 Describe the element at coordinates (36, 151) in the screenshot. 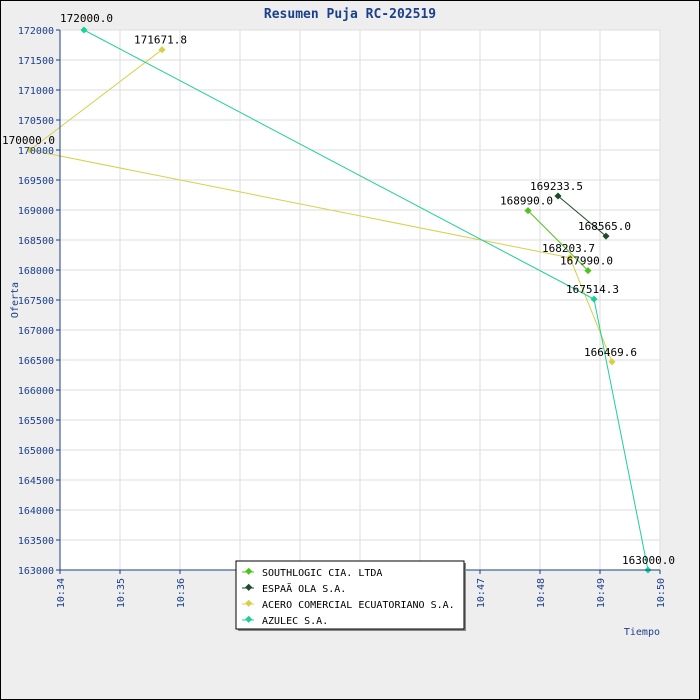

I see `y-tick-label: 170000` at that location.